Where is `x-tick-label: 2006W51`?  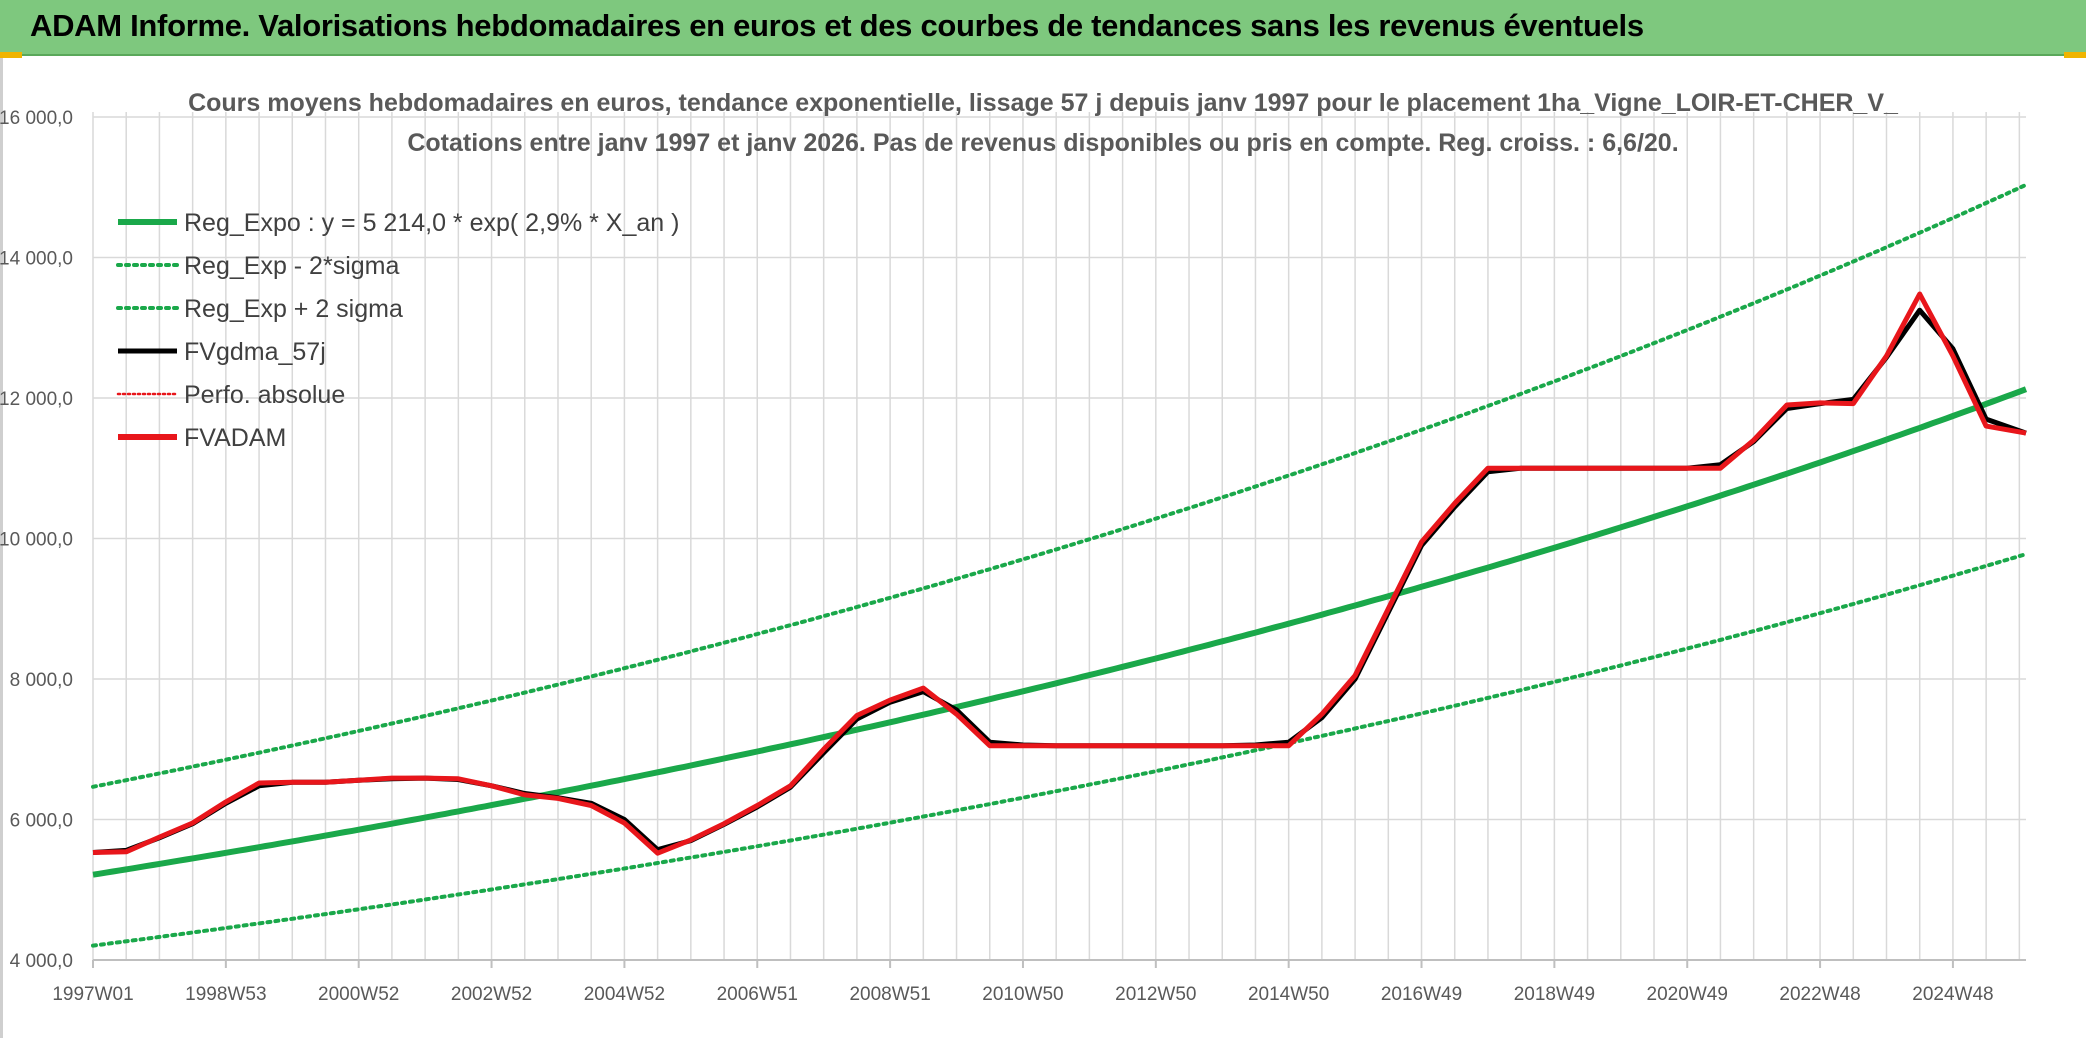 x-tick-label: 2006W51 is located at coordinates (757, 994).